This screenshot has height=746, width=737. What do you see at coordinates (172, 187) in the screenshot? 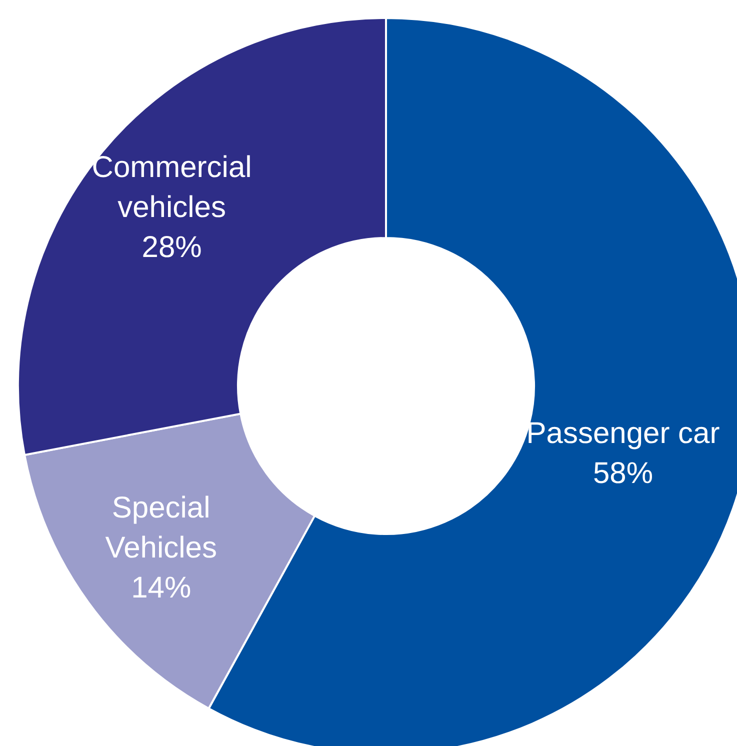
I see `slice-label: Commercial vehicles` at bounding box center [172, 187].